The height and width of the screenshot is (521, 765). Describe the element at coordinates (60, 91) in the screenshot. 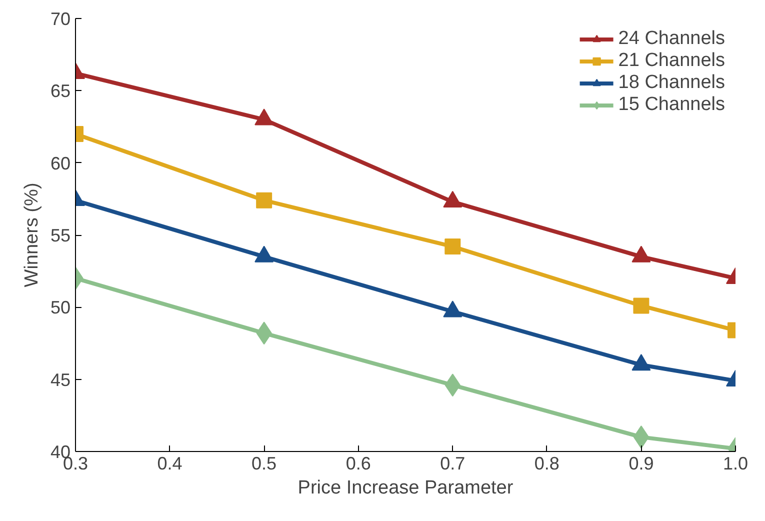

I see `y-tick-label: 65` at that location.